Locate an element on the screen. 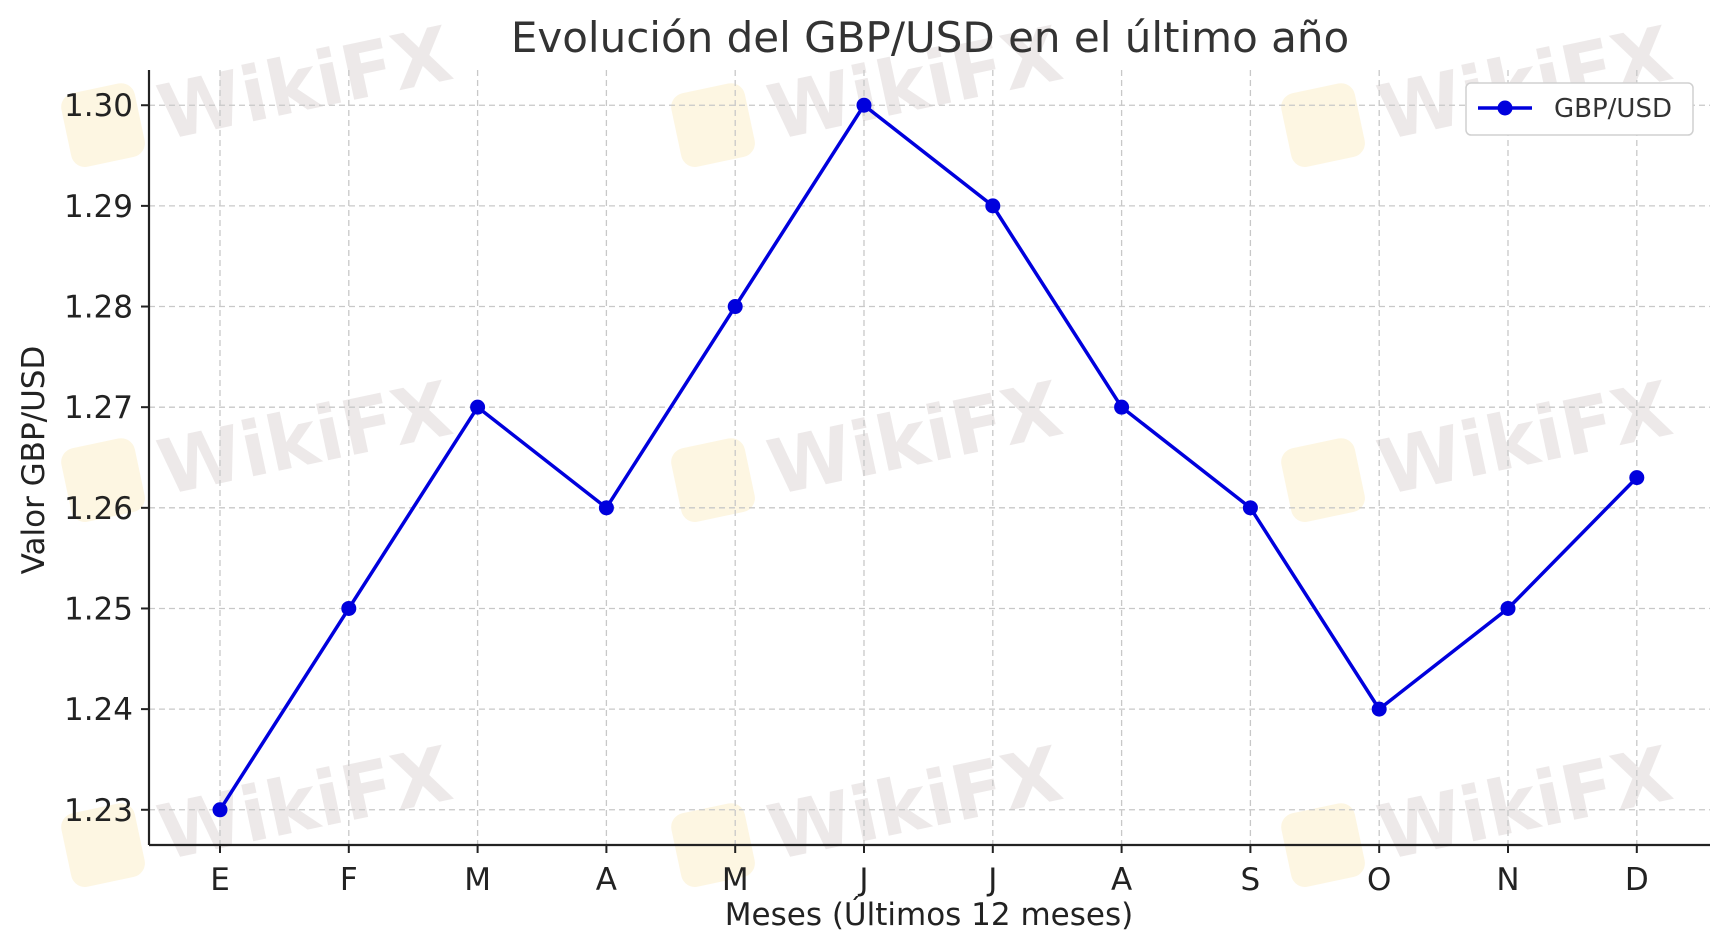 This screenshot has width=1718, height=950. chart-title: Evolución del GBP/USD en el último año is located at coordinates (930, 37).